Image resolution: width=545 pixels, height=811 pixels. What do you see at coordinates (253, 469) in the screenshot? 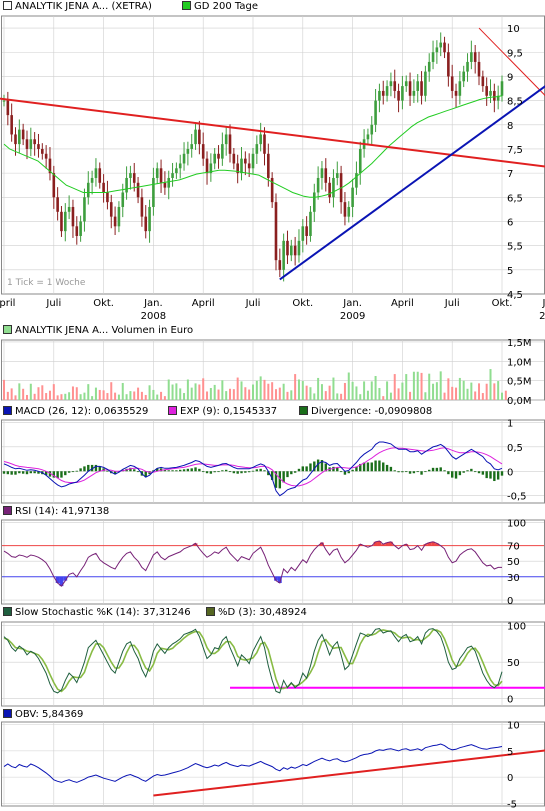
I see `macd-line` at bounding box center [253, 469].